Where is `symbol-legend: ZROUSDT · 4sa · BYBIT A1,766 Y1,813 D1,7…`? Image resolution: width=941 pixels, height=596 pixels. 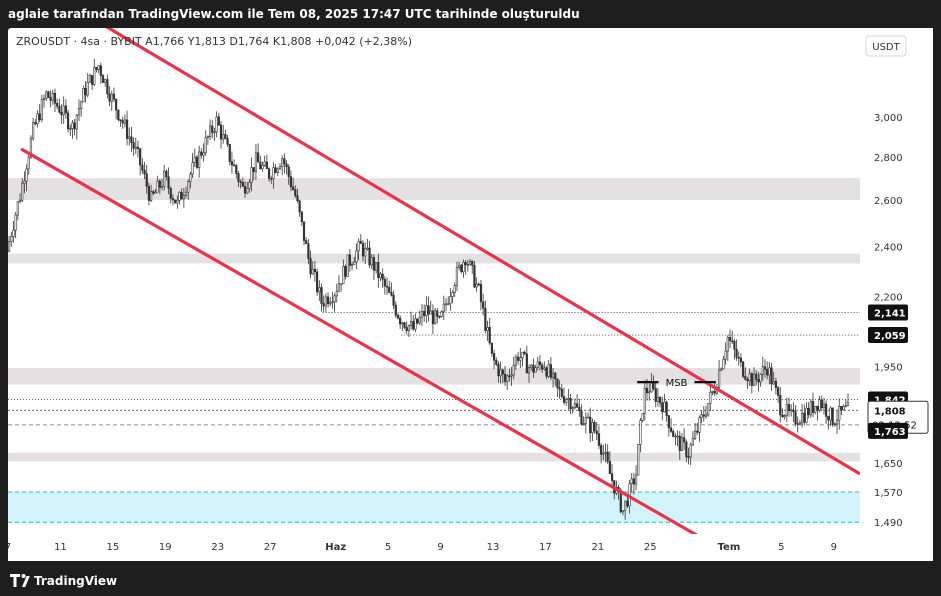 symbol-legend: ZROUSDT · 4sa · BYBIT A1,766 Y1,813 D1,7… is located at coordinates (214, 41).